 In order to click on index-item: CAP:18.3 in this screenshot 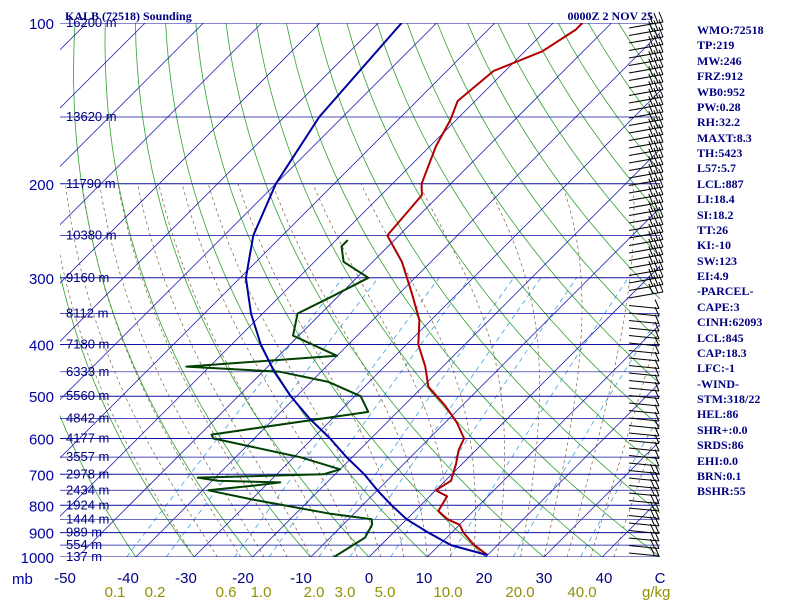, I will do `click(722, 352)`.